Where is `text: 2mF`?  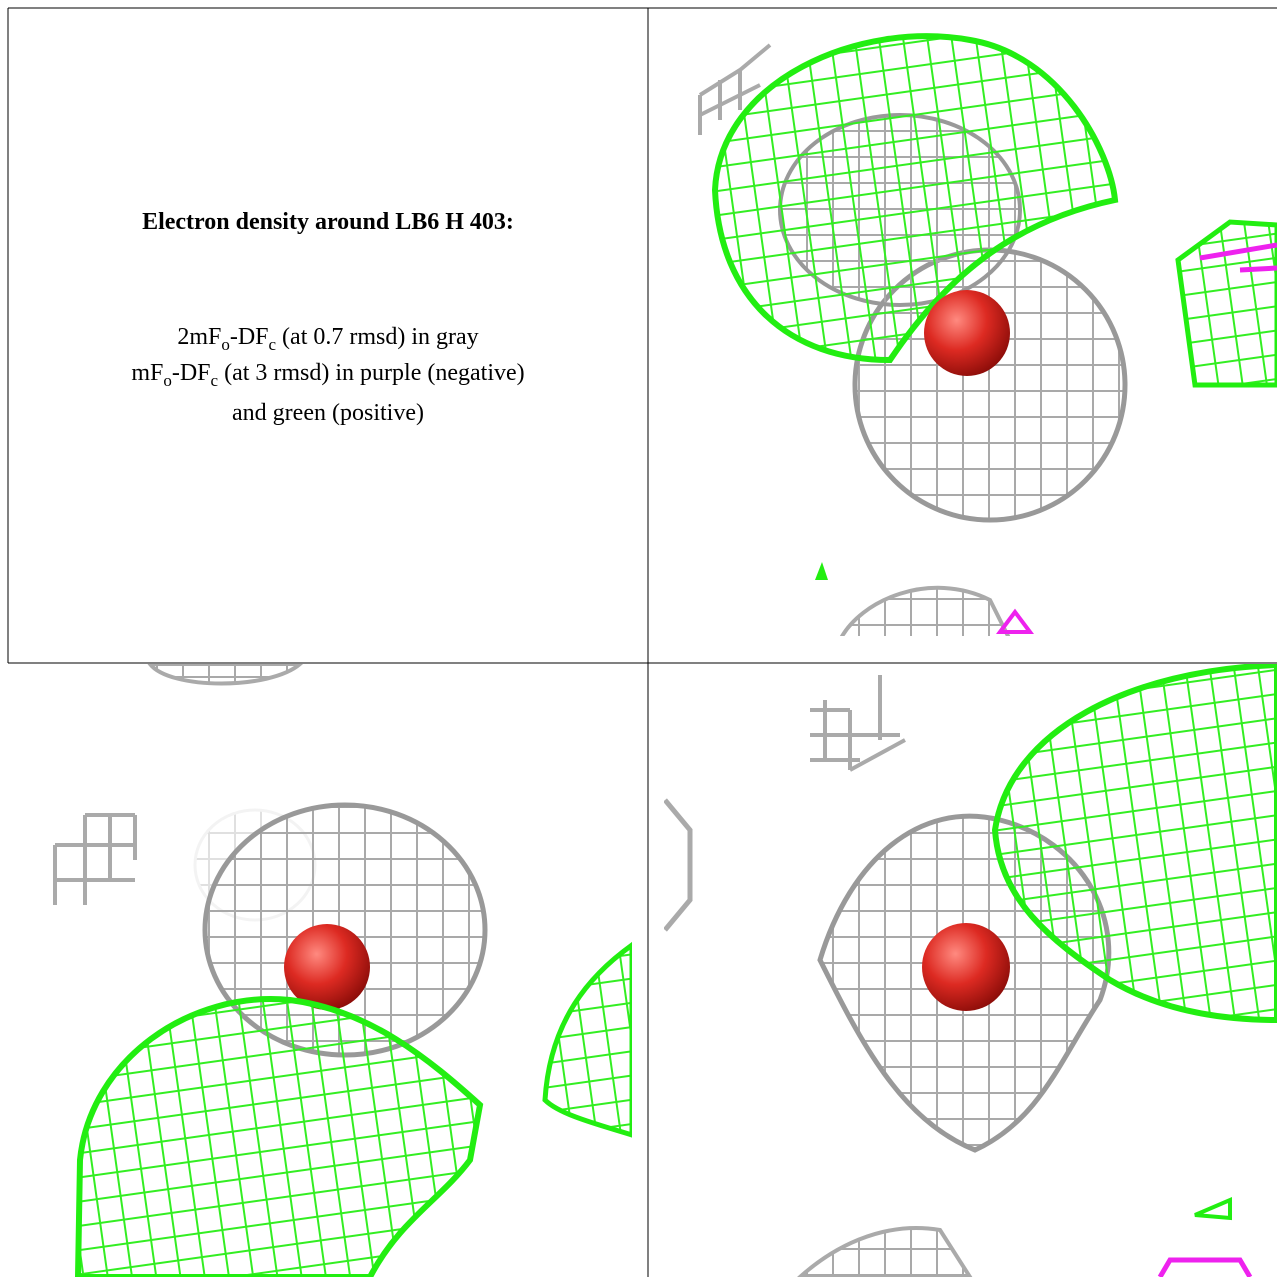 text: 2mF is located at coordinates (199, 337).